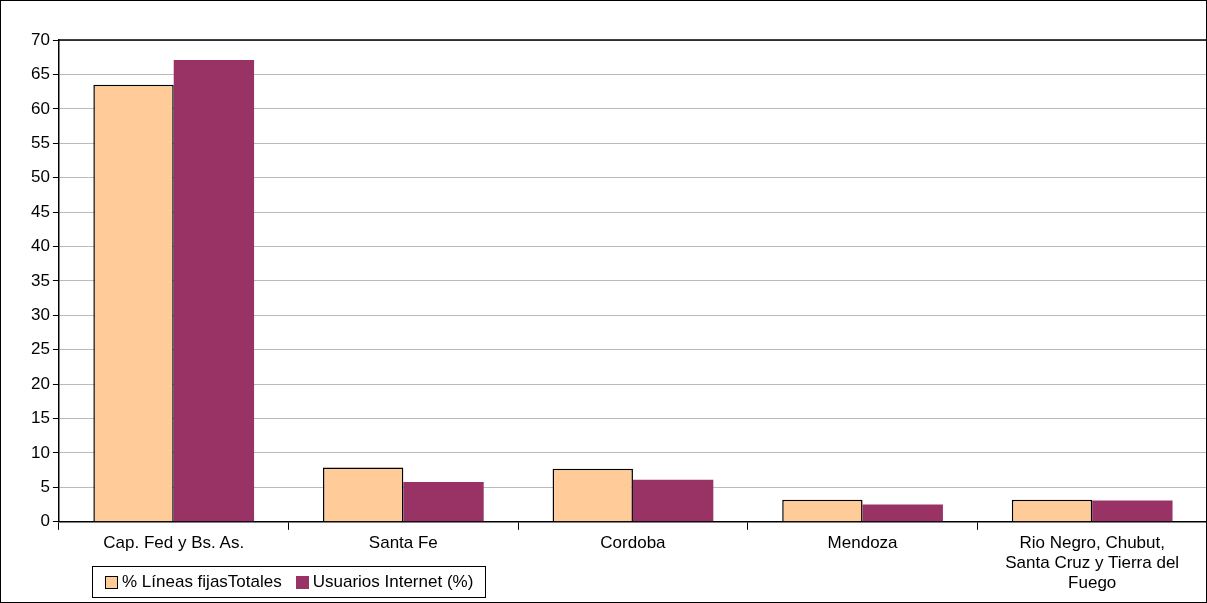 Image resolution: width=1207 pixels, height=603 pixels. I want to click on y-tick-label: 5, so click(45, 487).